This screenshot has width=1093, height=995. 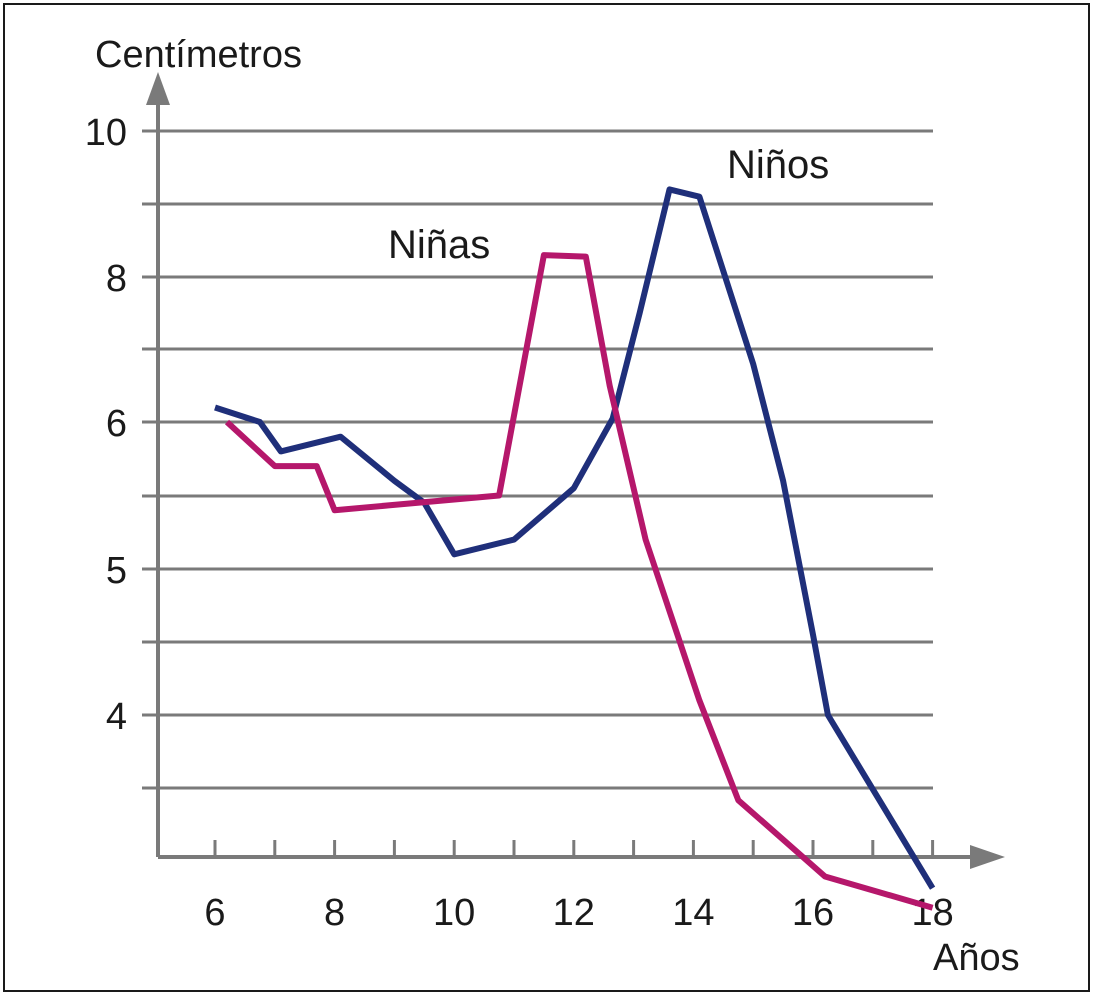 I want to click on x-axis-arrow, so click(x=987, y=857).